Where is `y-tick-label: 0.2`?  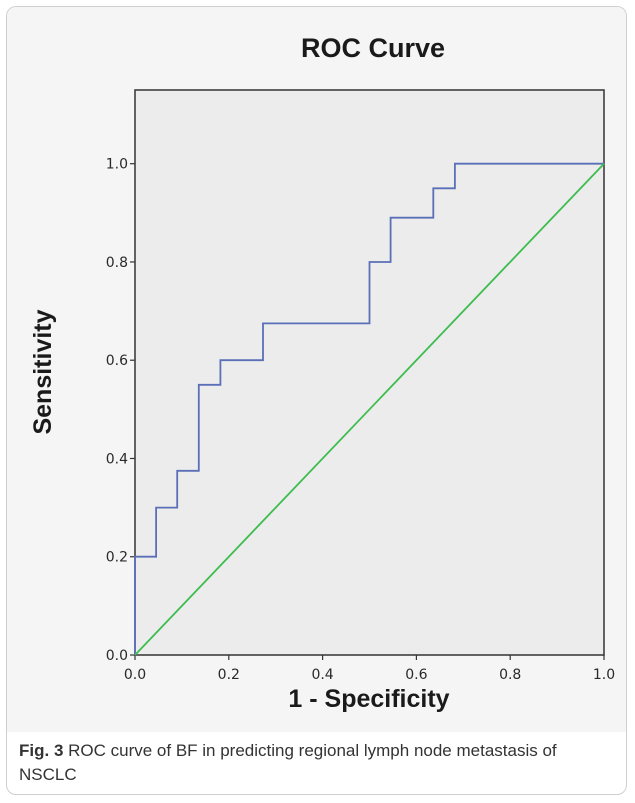
y-tick-label: 0.2 is located at coordinates (117, 558).